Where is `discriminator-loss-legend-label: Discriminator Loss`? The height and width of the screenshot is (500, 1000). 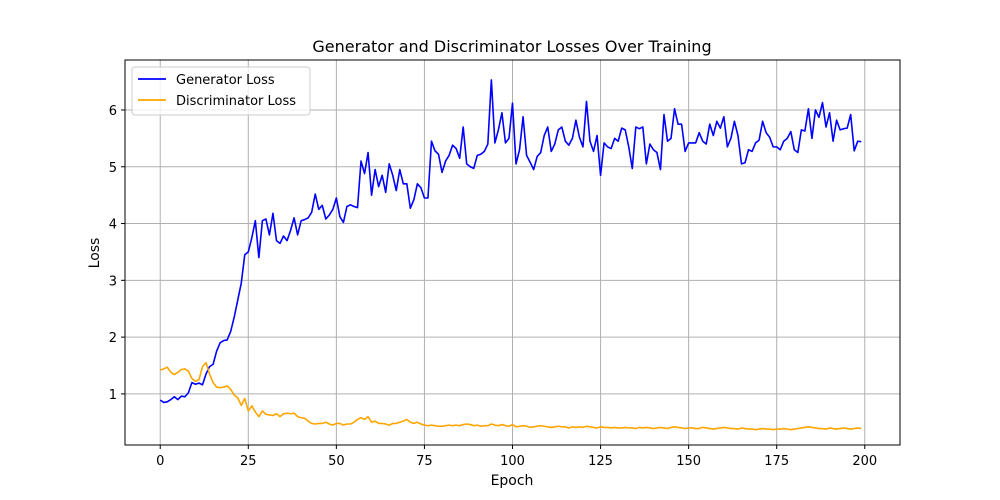 discriminator-loss-legend-label: Discriminator Loss is located at coordinates (236, 101).